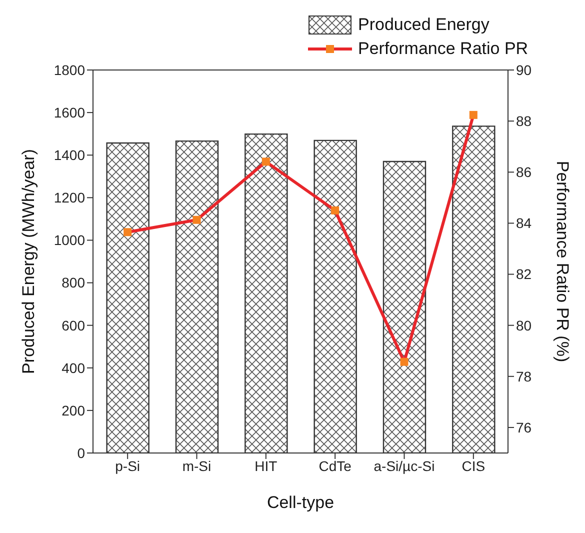 Image resolution: width=585 pixels, height=533 pixels. What do you see at coordinates (424, 25) in the screenshot?
I see `legend-label: Produced Energy` at bounding box center [424, 25].